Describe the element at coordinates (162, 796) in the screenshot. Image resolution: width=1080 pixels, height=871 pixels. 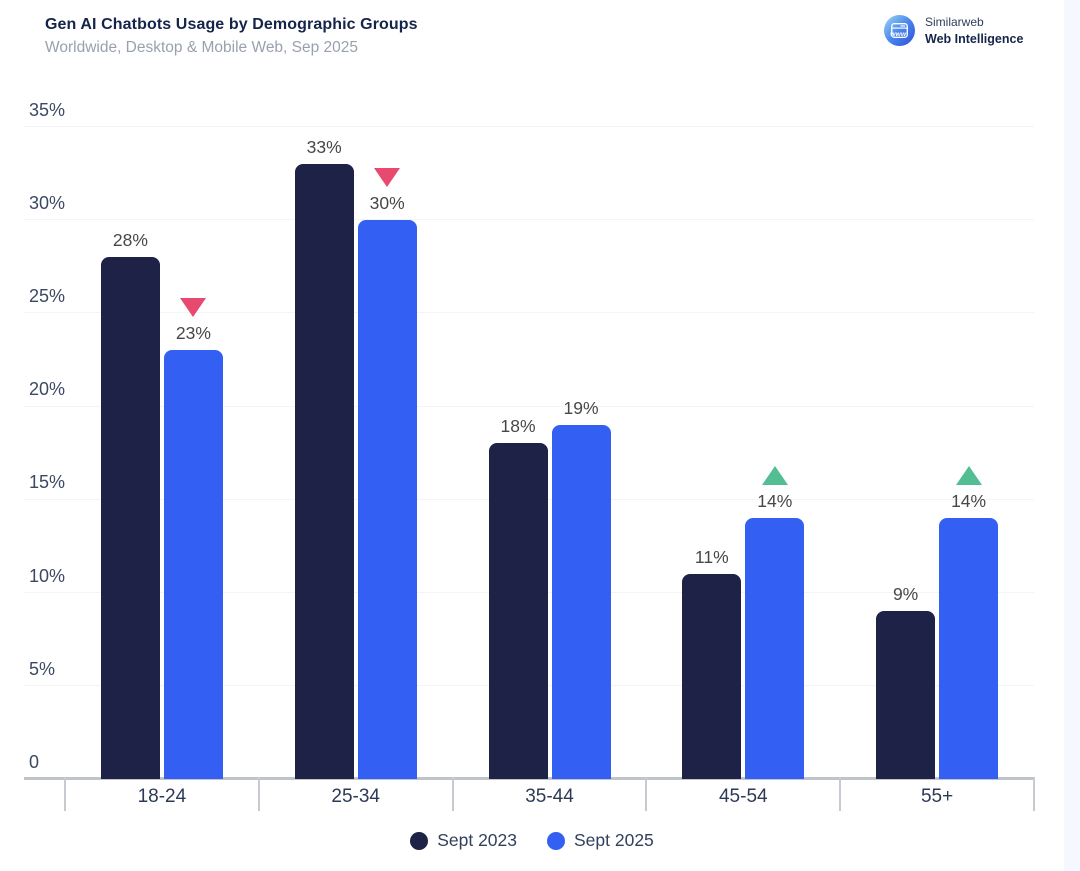
I see `x-axis-label: 18-24` at that location.